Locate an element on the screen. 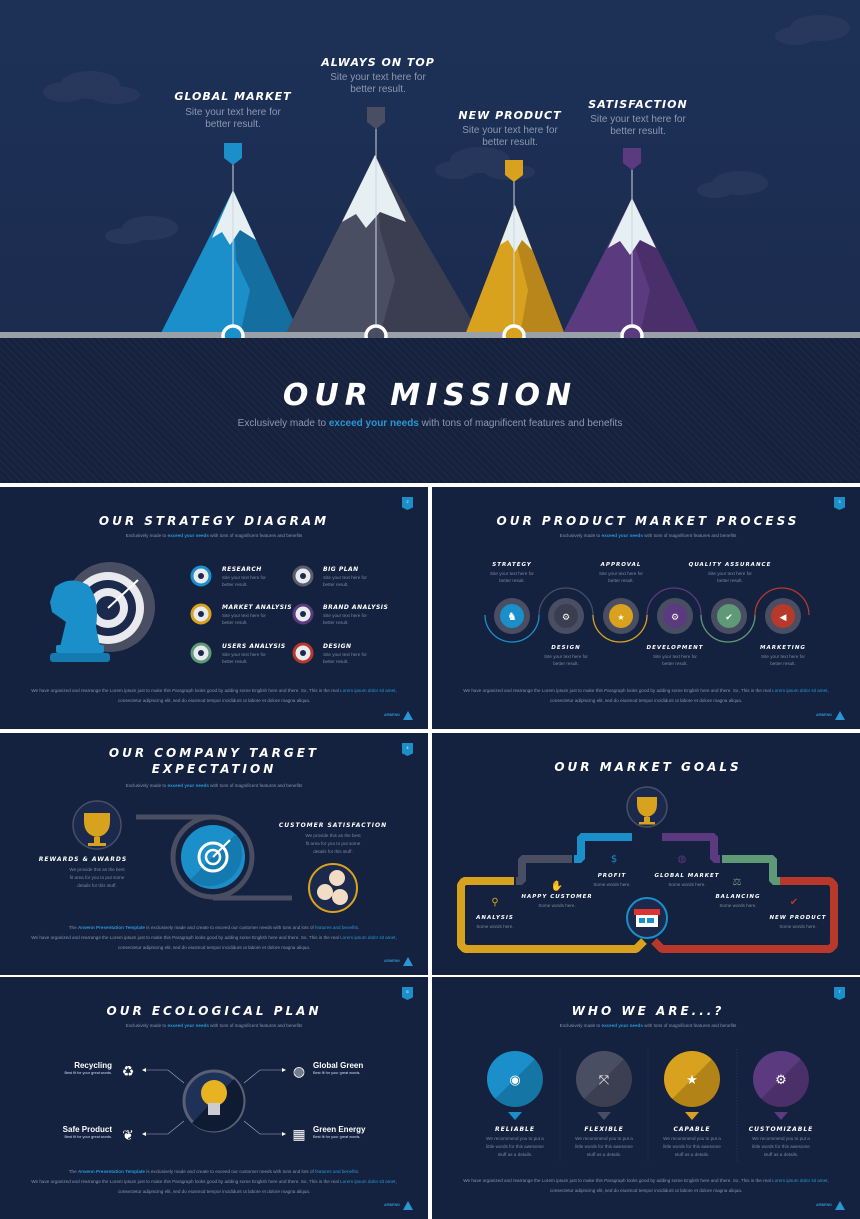 This screenshot has width=860, height=1219. megaphone-icon is located at coordinates (783, 616).